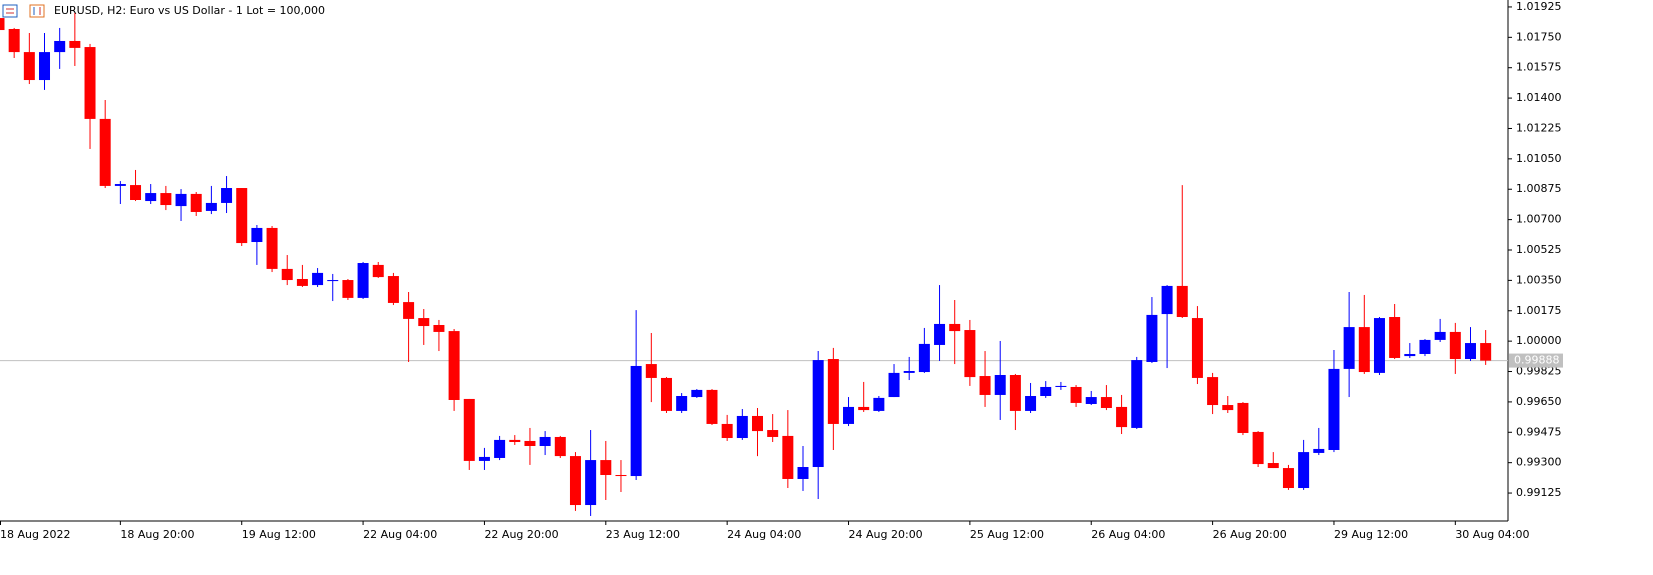 The image size is (1653, 575). I want to click on x-tick-label: 26 Aug 04:00, so click(1128, 534).